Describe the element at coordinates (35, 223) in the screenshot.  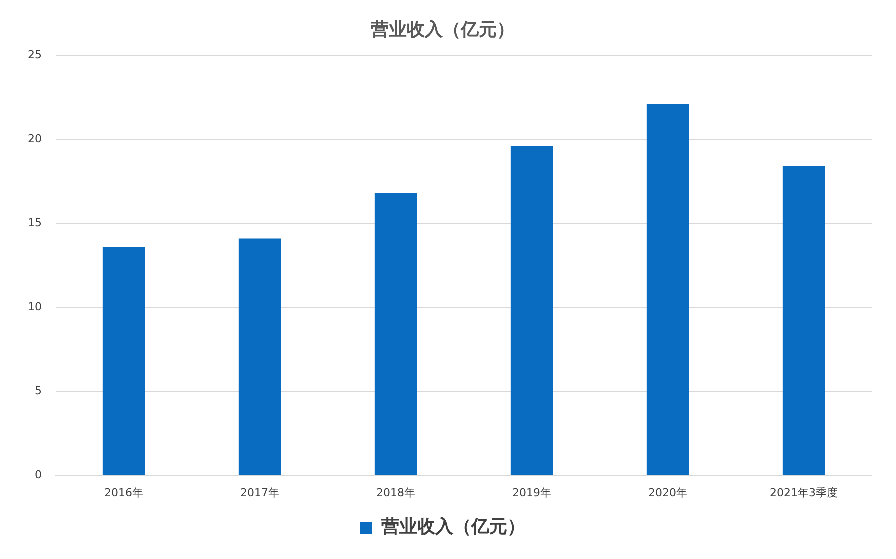
I see `y-tick-label: 15` at that location.